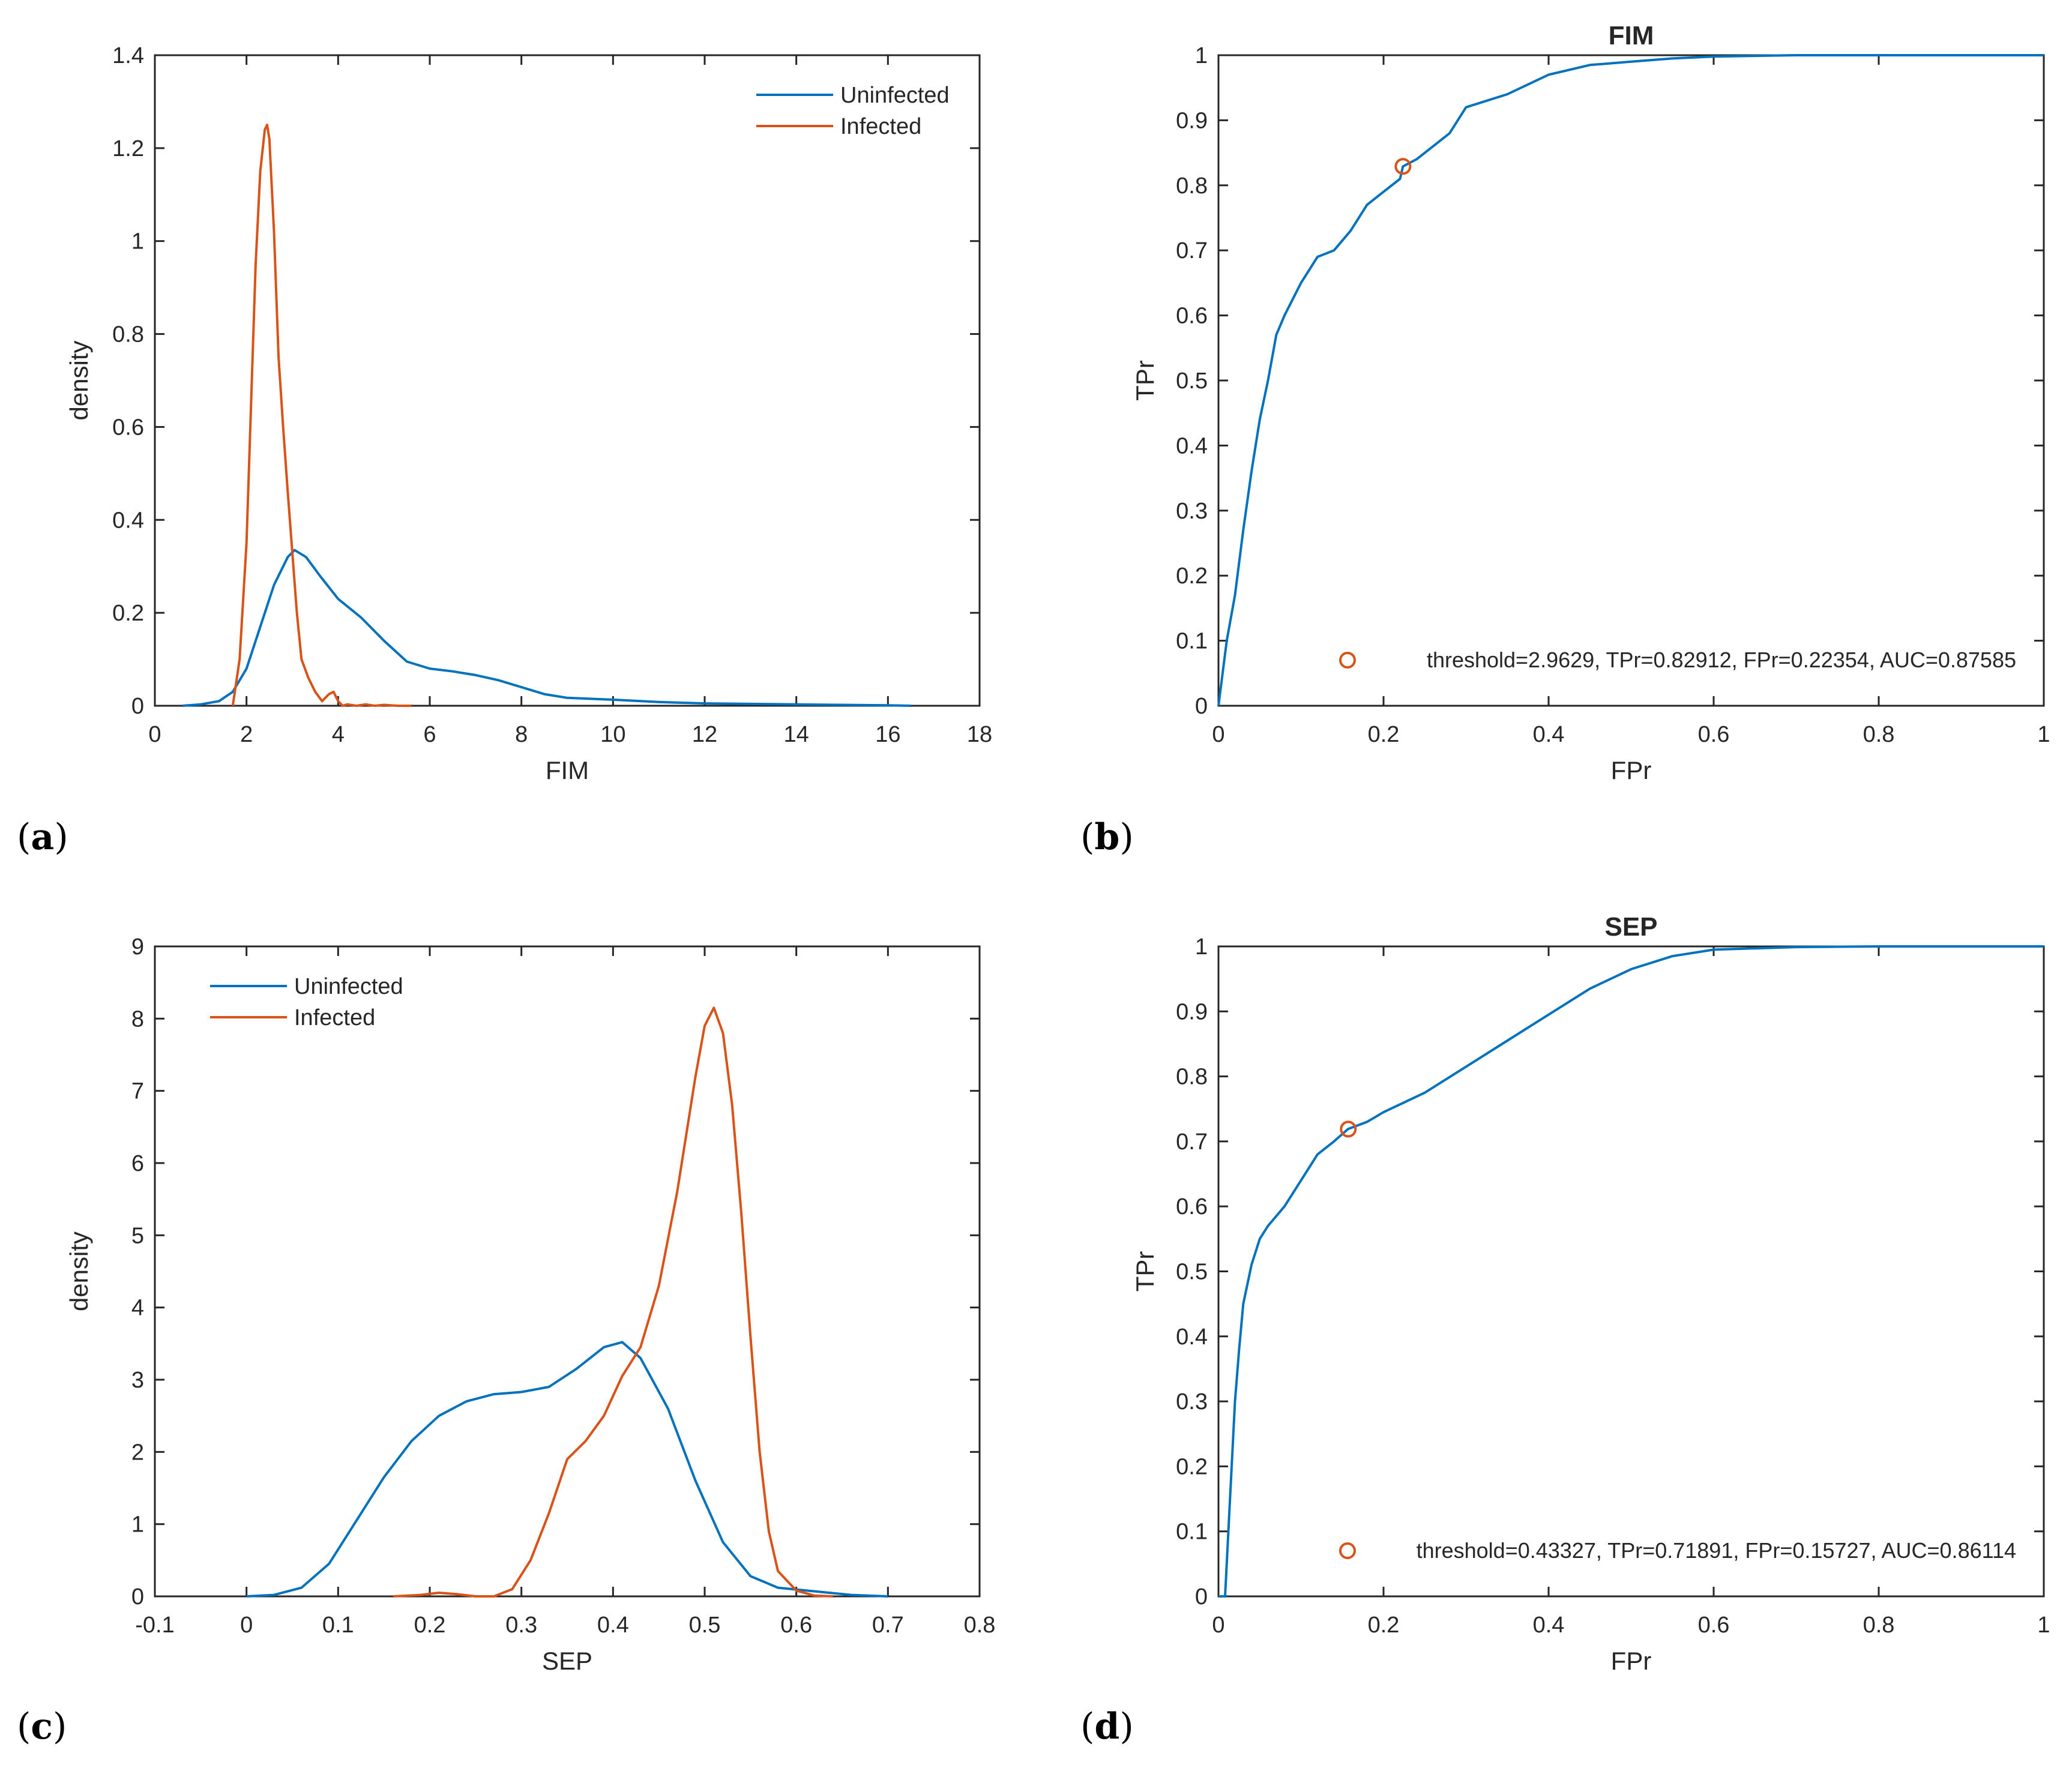 This screenshot has width=2072, height=1777. What do you see at coordinates (2043, 735) in the screenshot?
I see `x-tick-label: 1` at bounding box center [2043, 735].